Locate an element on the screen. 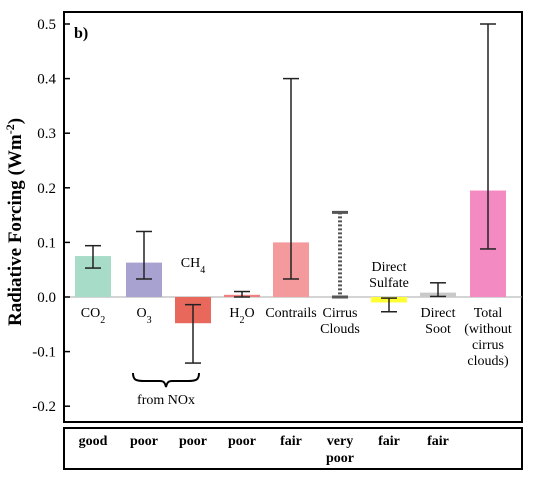 This screenshot has height=486, width=539. y-tick-label: 0.1 is located at coordinates (46, 243).